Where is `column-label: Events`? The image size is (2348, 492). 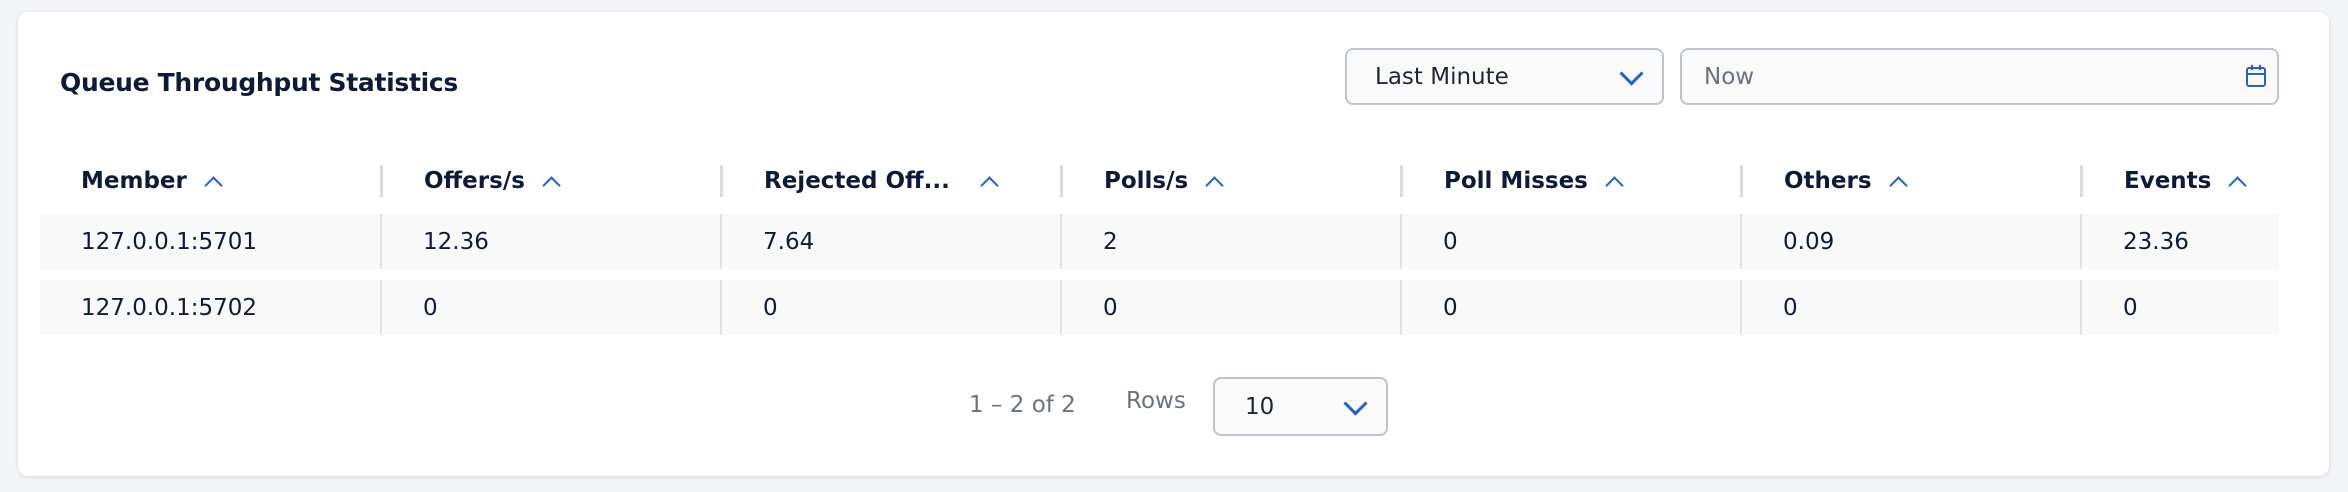 column-label: Events is located at coordinates (2168, 181).